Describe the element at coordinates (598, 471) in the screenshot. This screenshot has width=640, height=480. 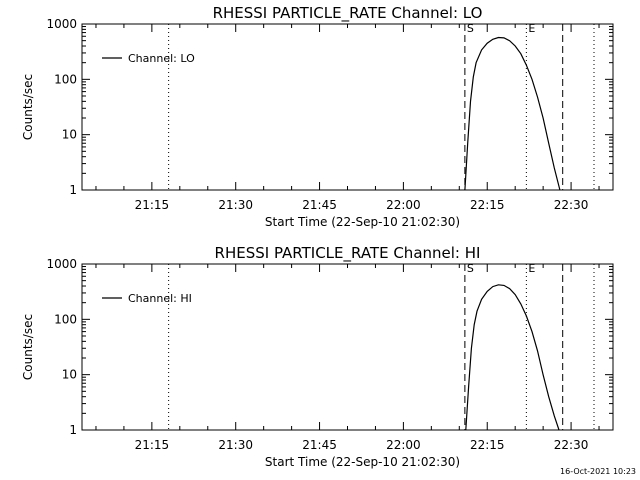
I see `timestamp: 16-Oct-2021 10:23` at that location.